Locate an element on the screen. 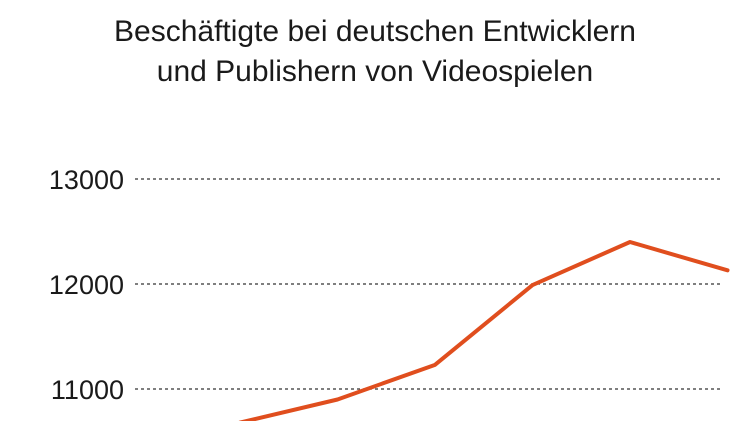 Image resolution: width=750 pixels, height=421 pixels. y-tick-labels: 11000 12000 13000 is located at coordinates (86, 285).